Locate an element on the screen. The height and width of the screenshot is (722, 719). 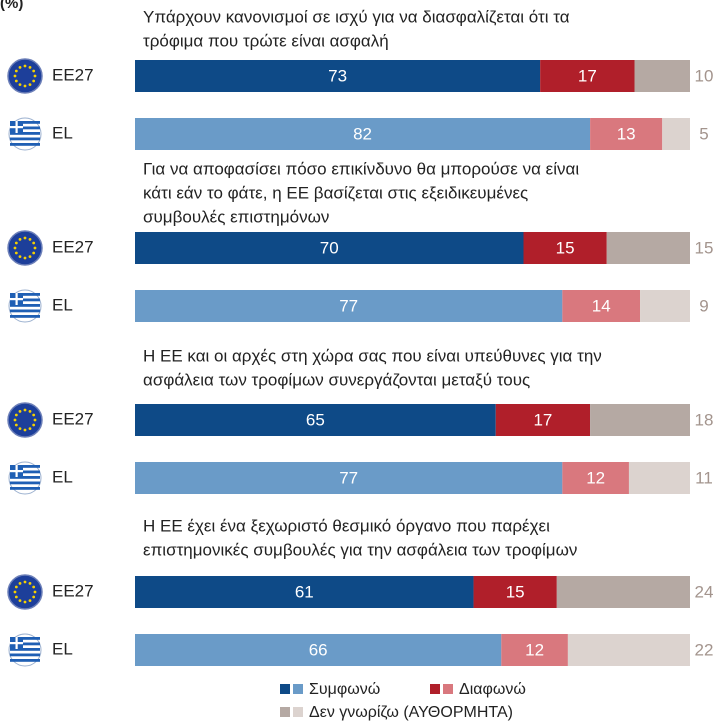
value-label: 9 is located at coordinates (703, 305).